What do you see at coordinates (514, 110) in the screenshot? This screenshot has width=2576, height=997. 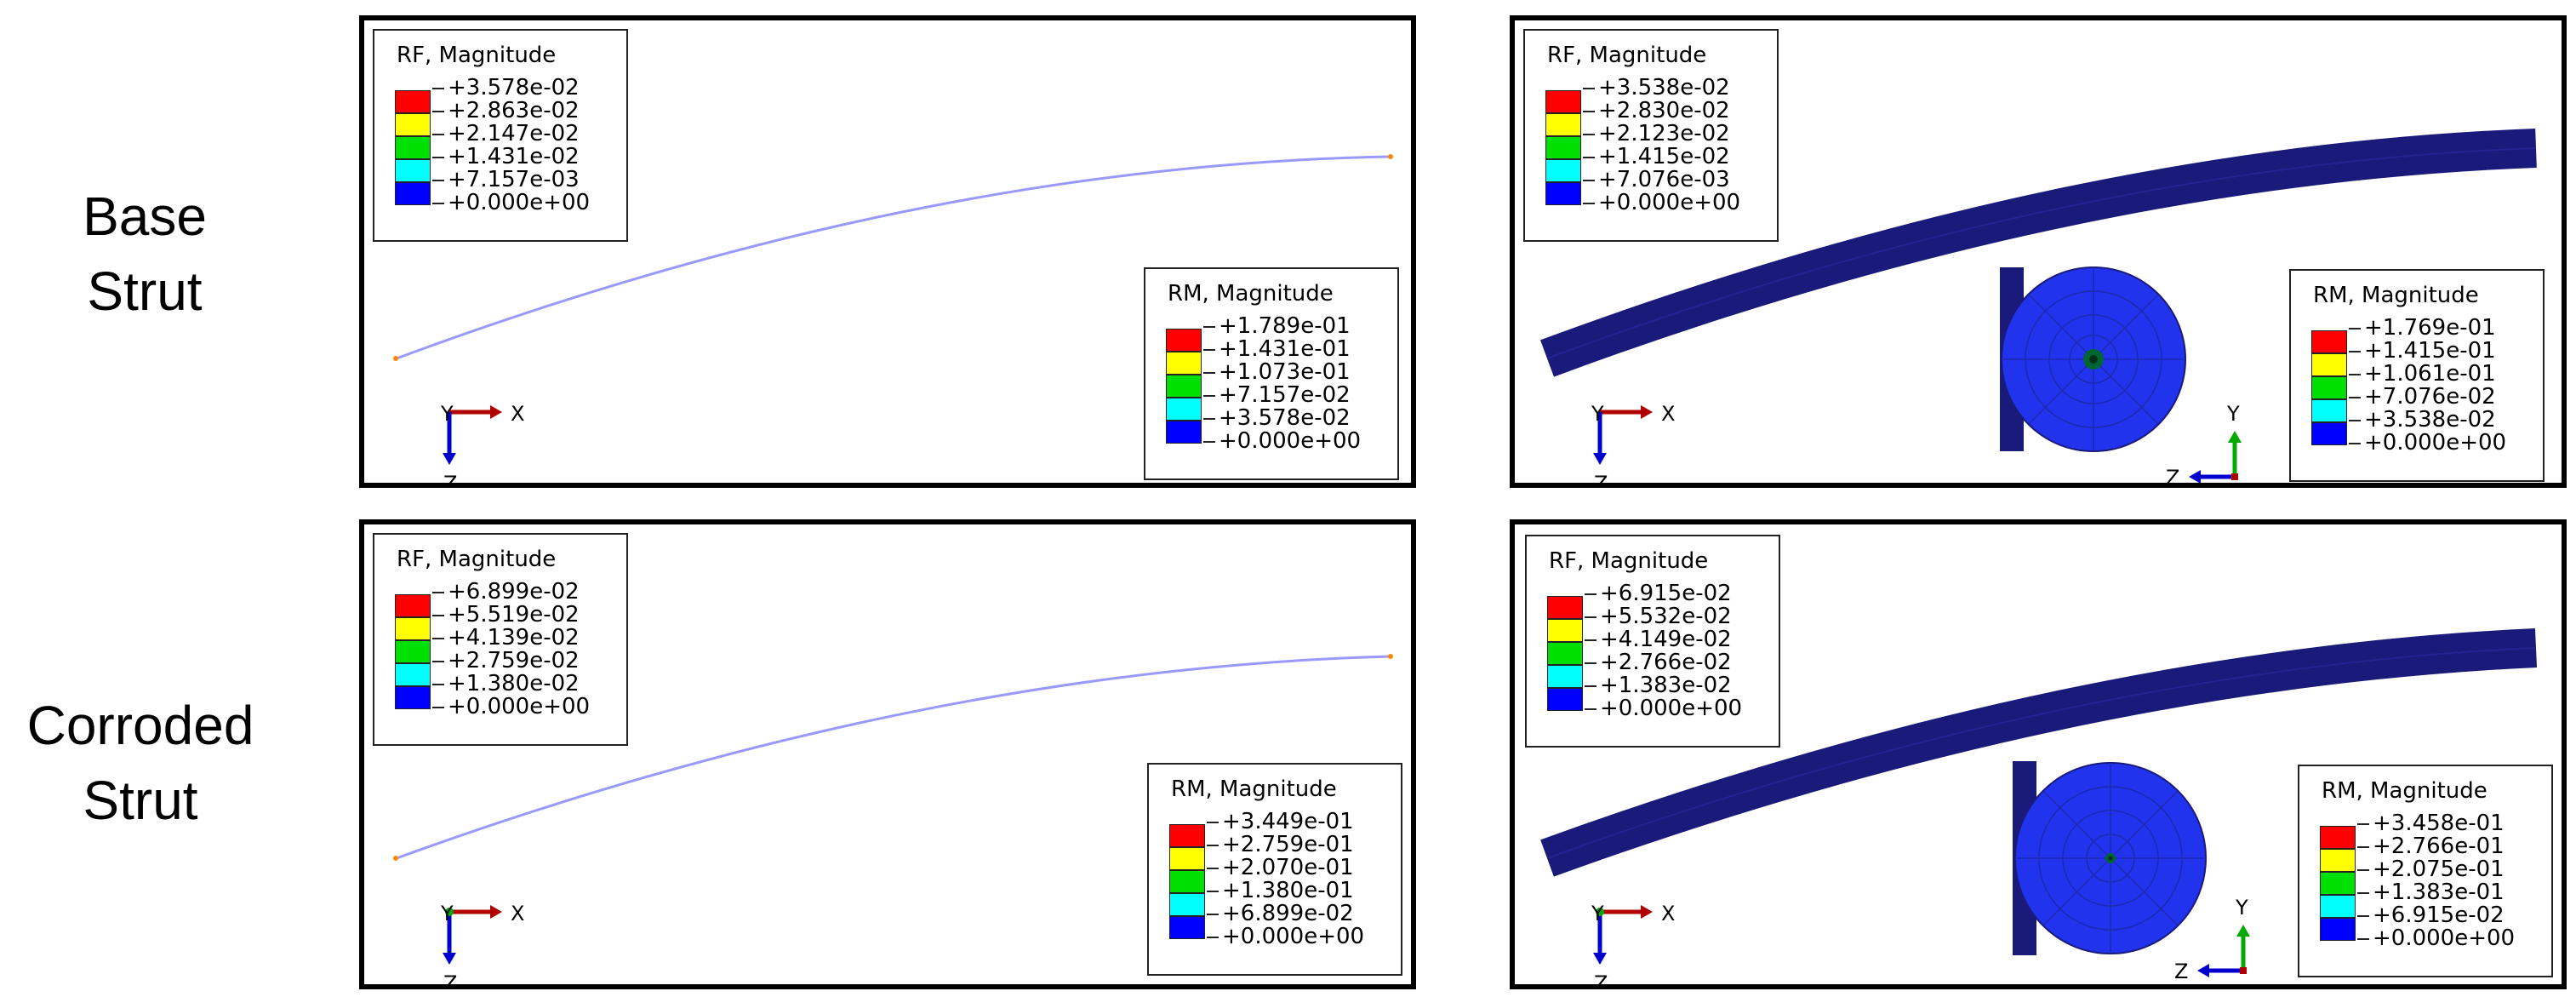 I see `legend-value: +2.863e-02` at bounding box center [514, 110].